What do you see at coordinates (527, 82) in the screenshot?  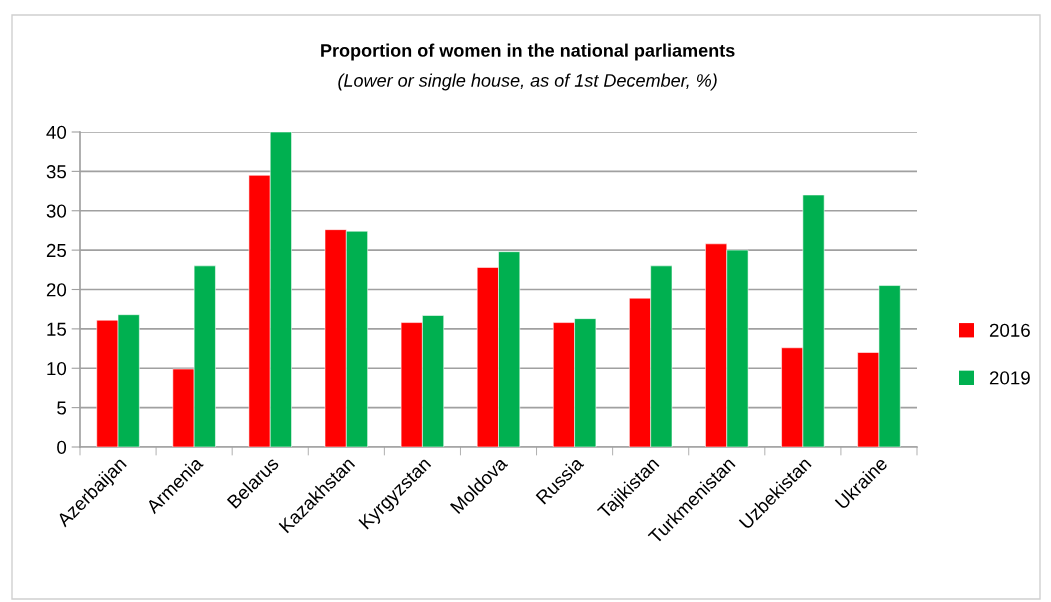 I see `chart-subtitle: (Lower or single house, as of 1st December, %)` at bounding box center [527, 82].